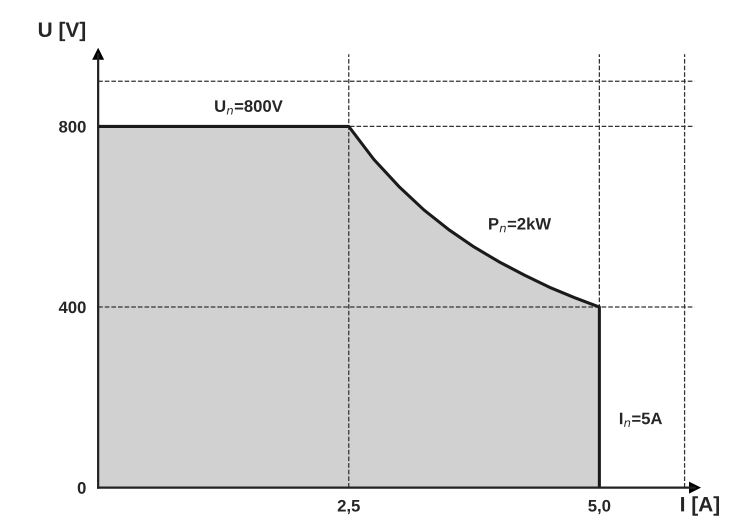 The image size is (755, 516). What do you see at coordinates (72, 126) in the screenshot?
I see `y-tick-label: 800` at bounding box center [72, 126].